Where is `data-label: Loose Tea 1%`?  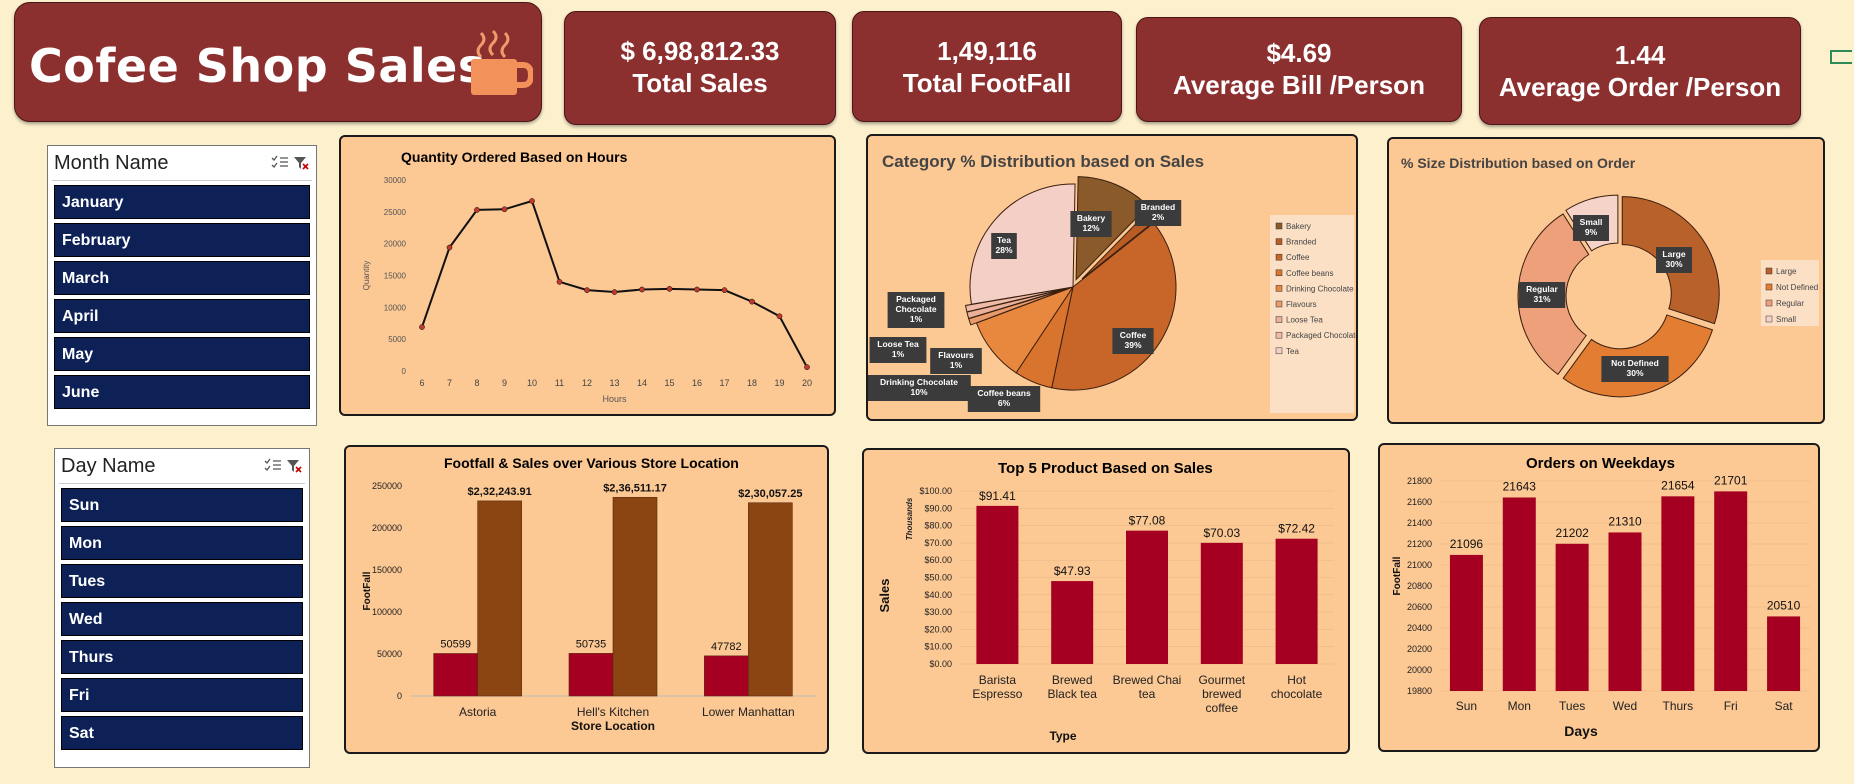
data-label: Loose Tea 1% is located at coordinates (898, 349).